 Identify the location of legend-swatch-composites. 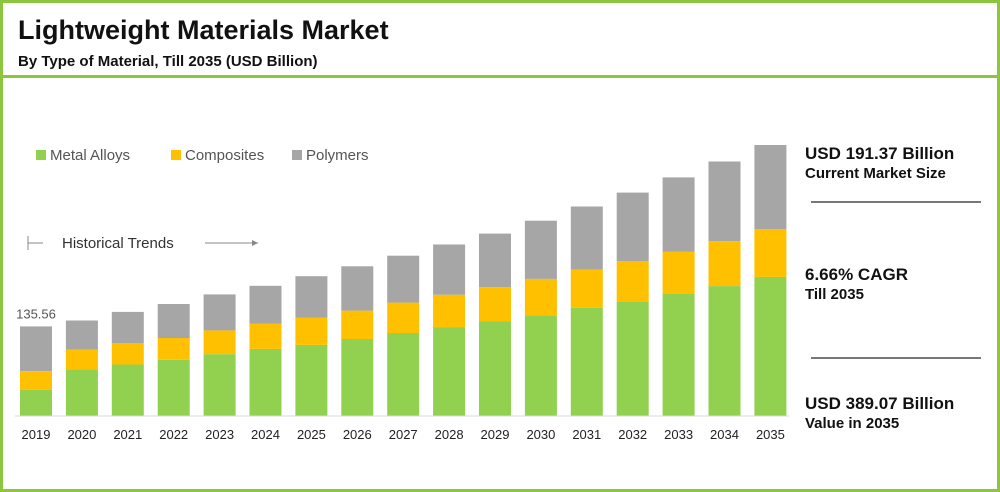
(176, 155).